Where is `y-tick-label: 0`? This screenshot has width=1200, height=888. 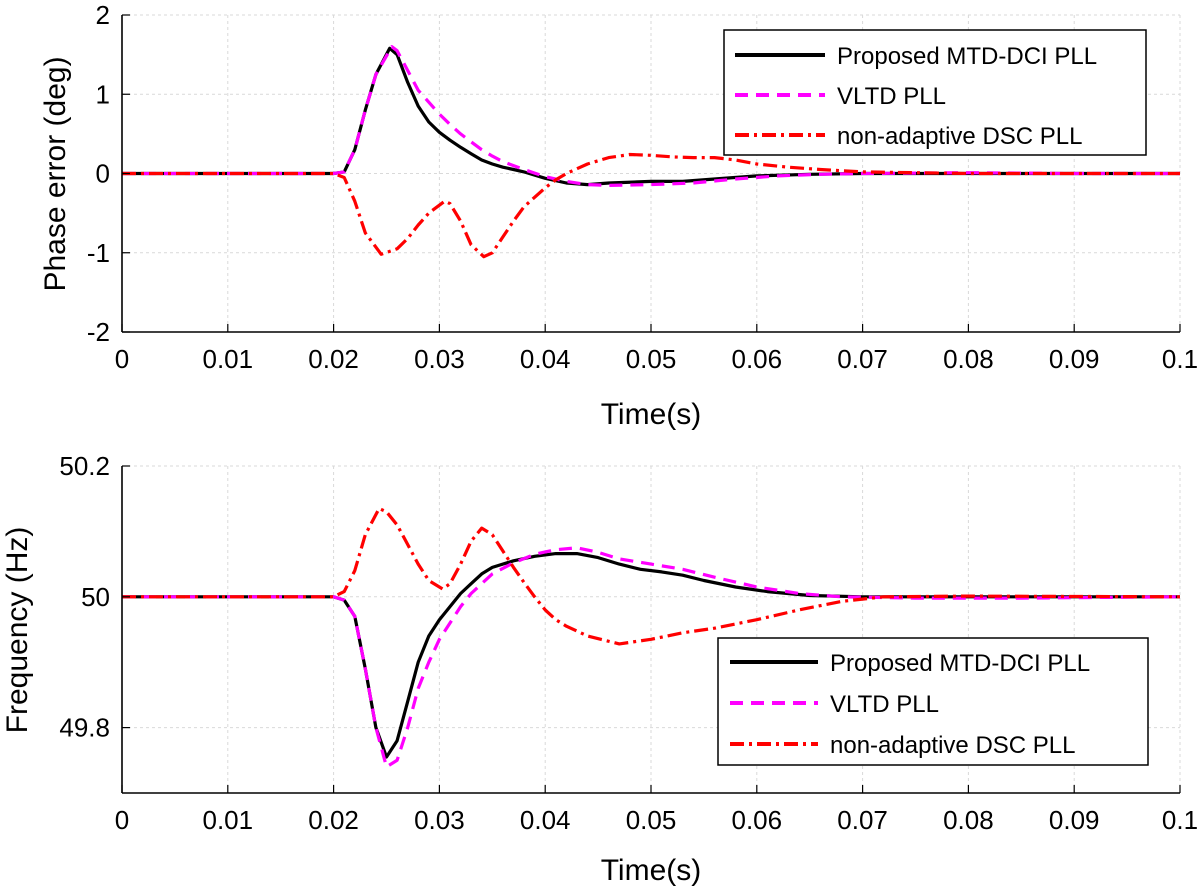 y-tick-label: 0 is located at coordinates (103, 174).